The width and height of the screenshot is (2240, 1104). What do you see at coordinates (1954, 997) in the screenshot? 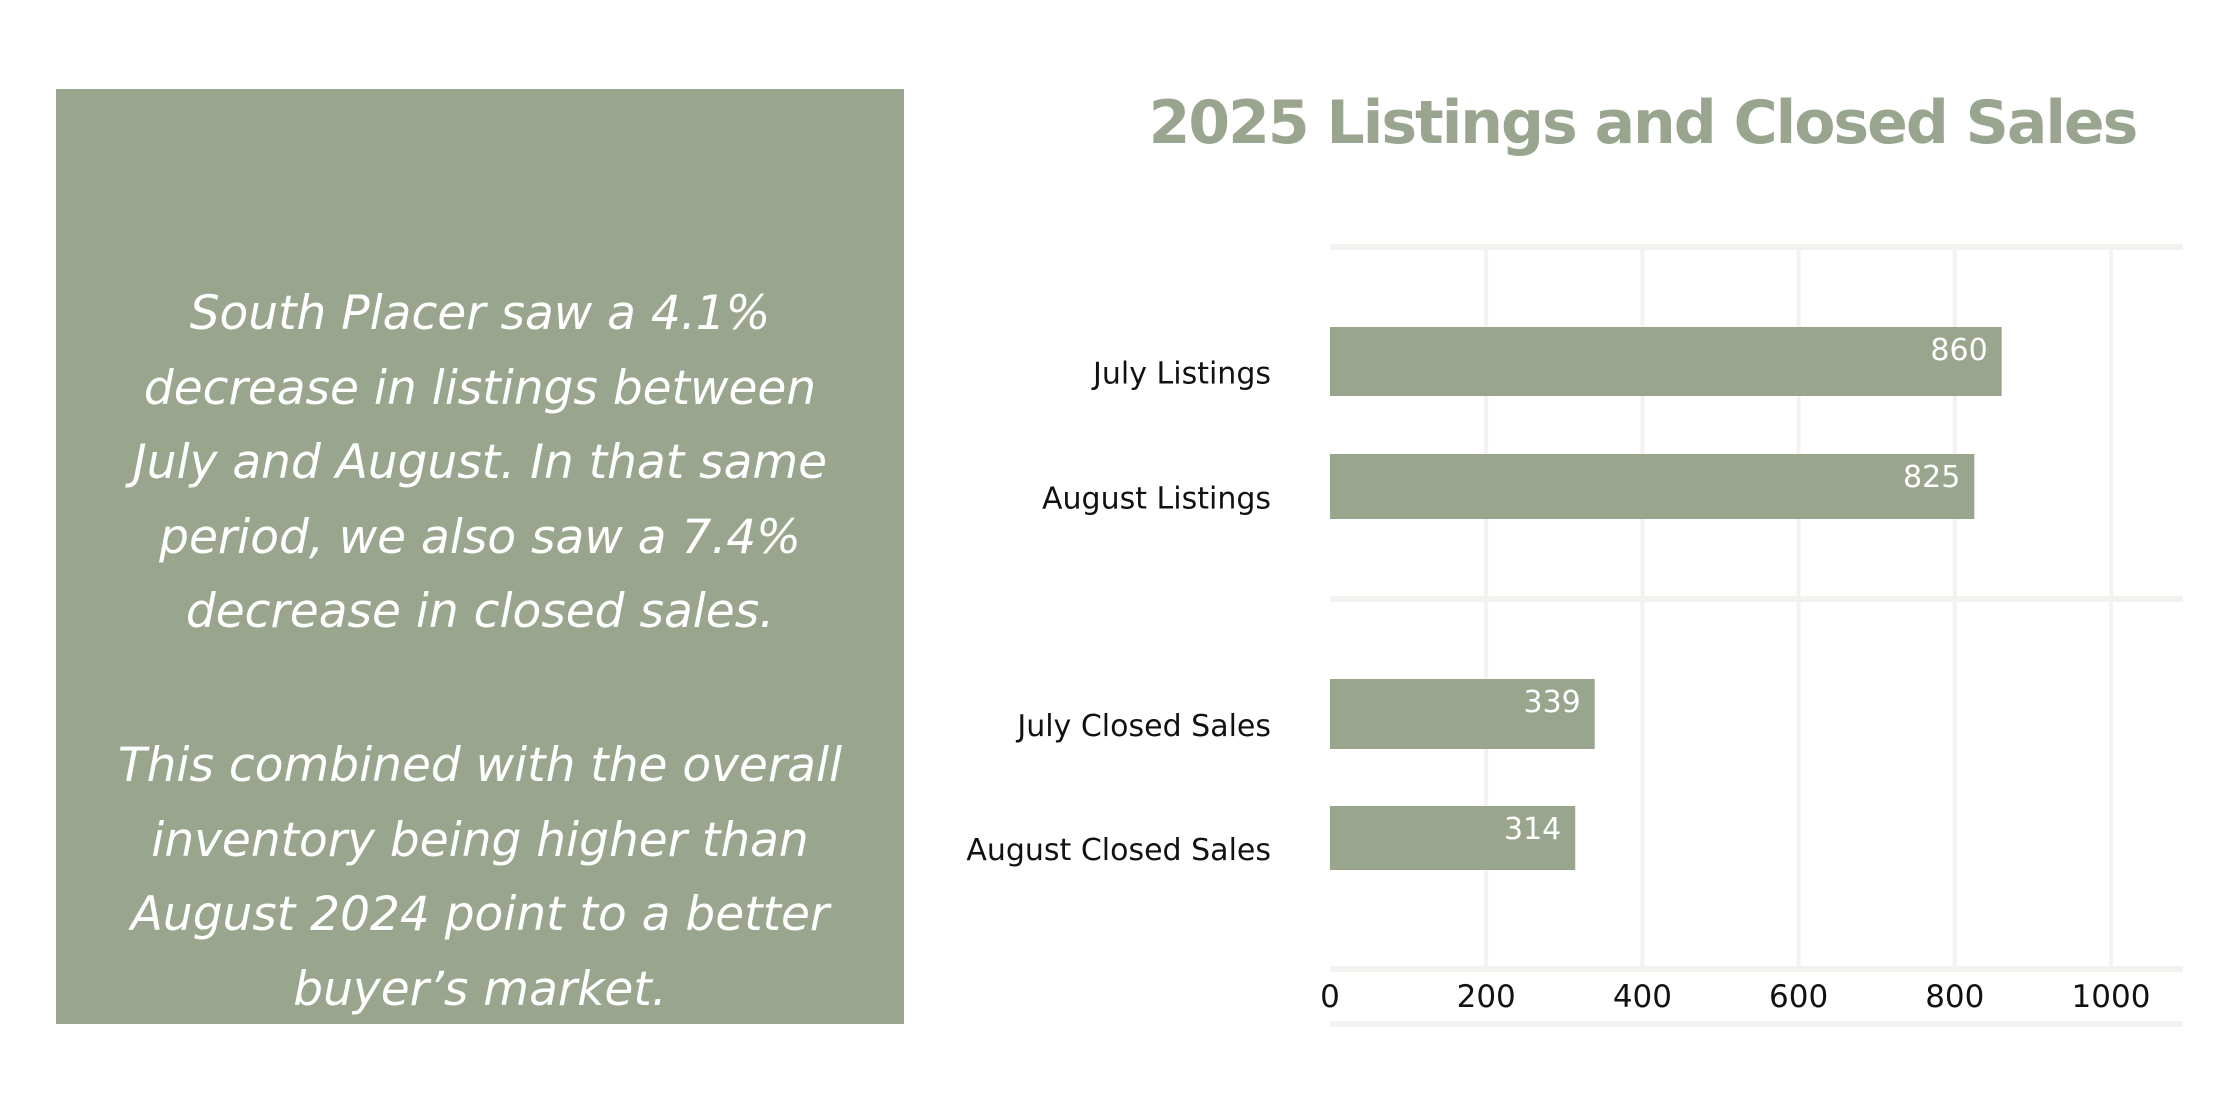
I see `x-tick-label: 800` at bounding box center [1954, 997].